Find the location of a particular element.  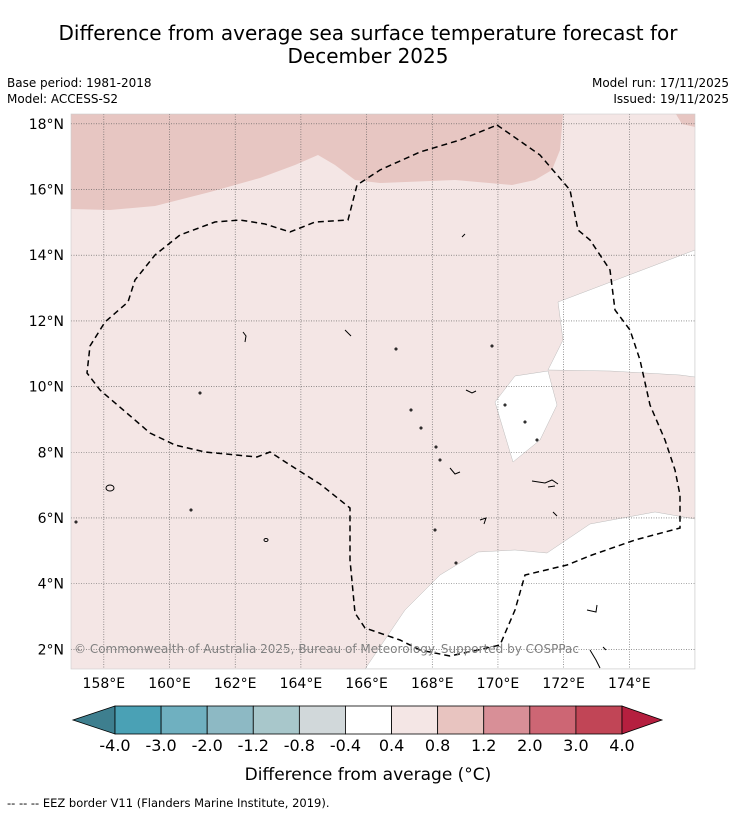

longitude-tick-label: 162°E is located at coordinates (235, 684).